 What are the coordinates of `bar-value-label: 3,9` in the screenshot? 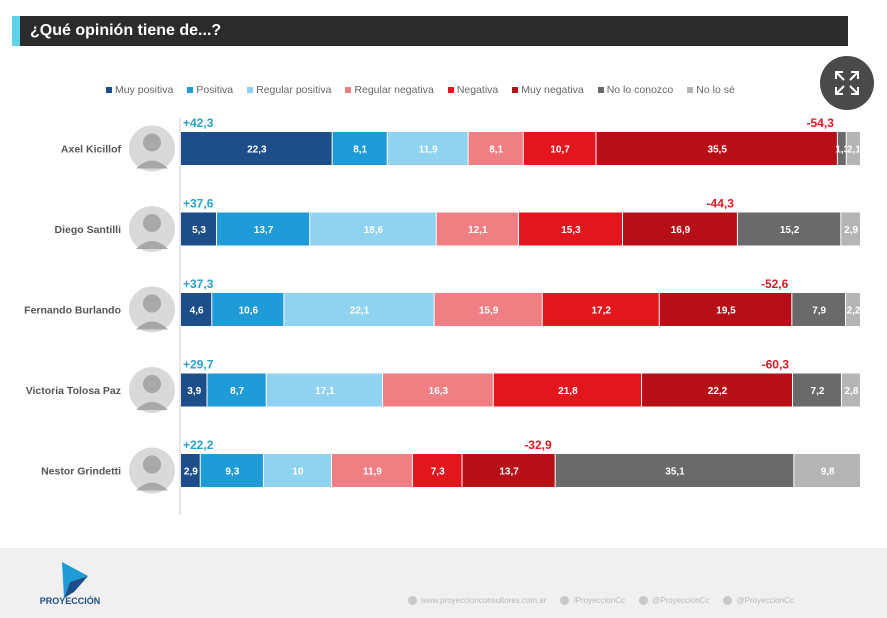 It's located at (194, 391).